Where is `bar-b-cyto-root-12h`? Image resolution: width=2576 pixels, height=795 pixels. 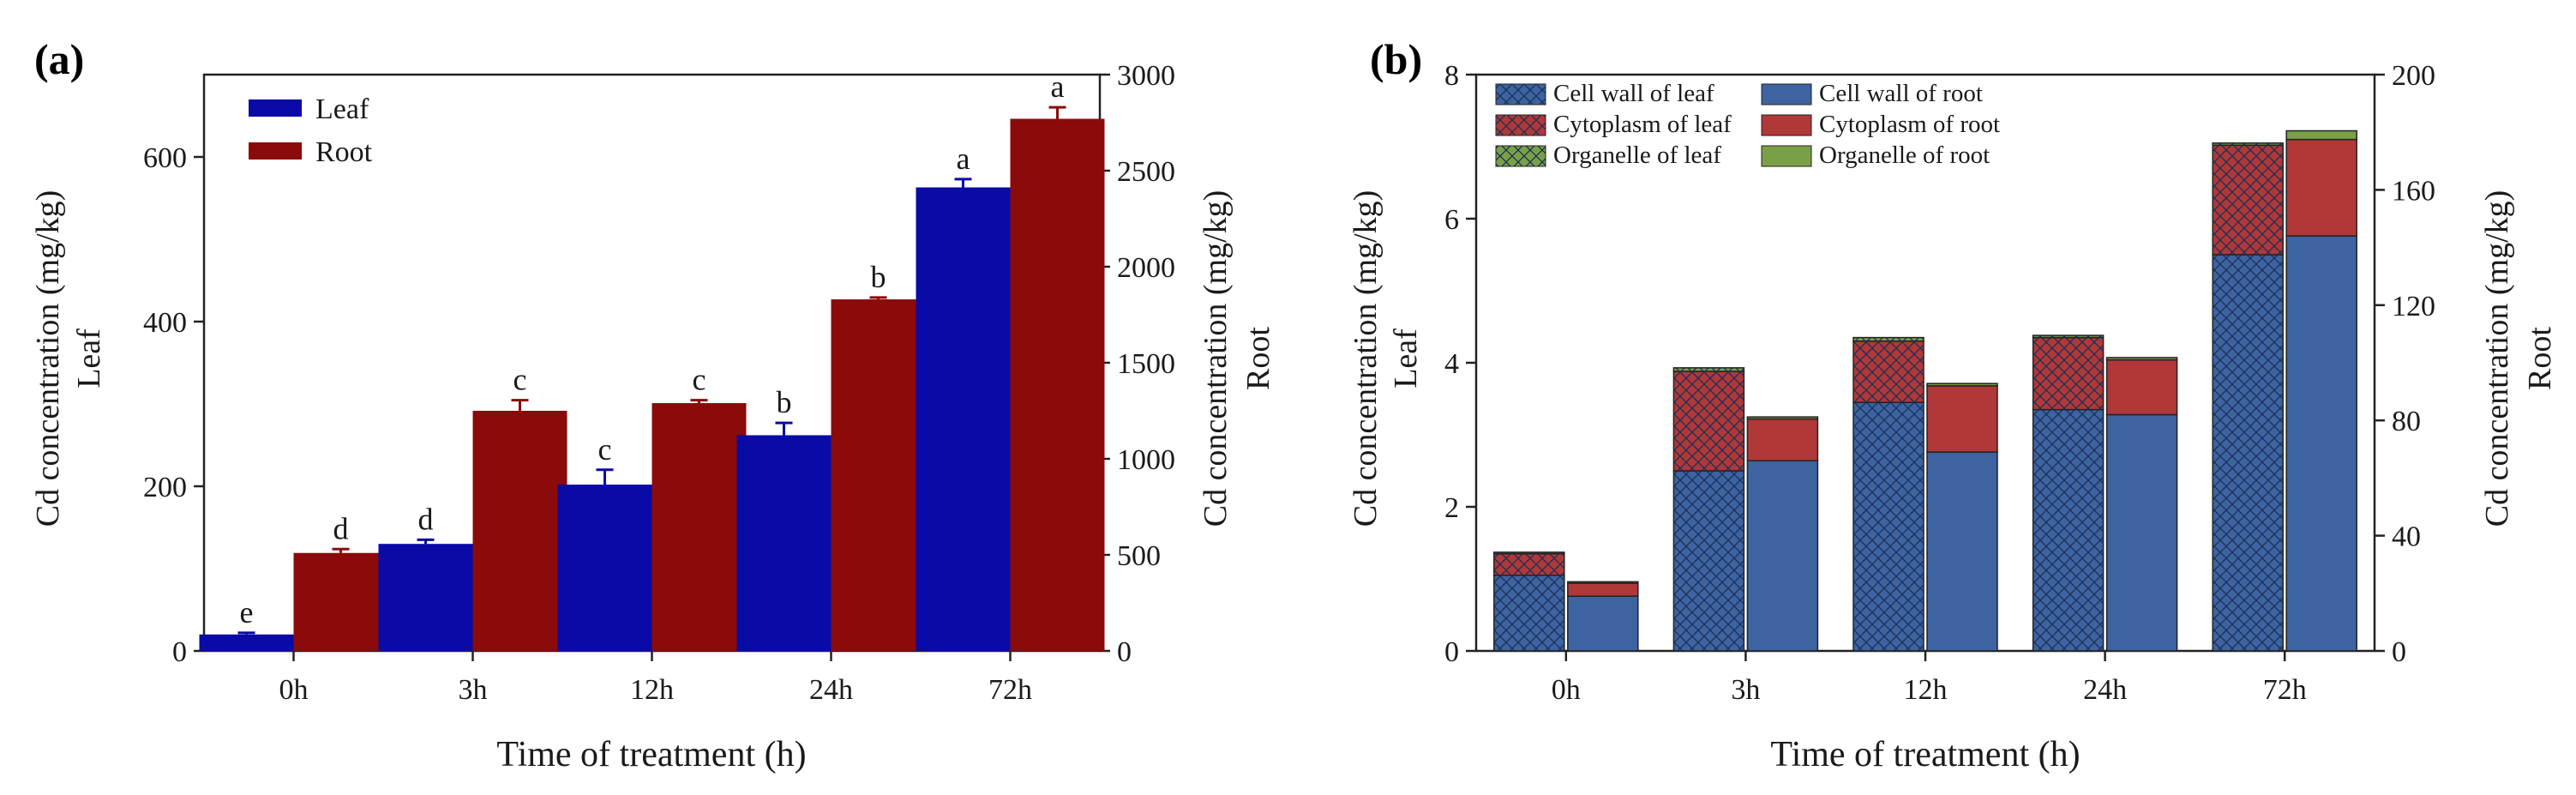 bar-b-cyto-root-12h is located at coordinates (1962, 419).